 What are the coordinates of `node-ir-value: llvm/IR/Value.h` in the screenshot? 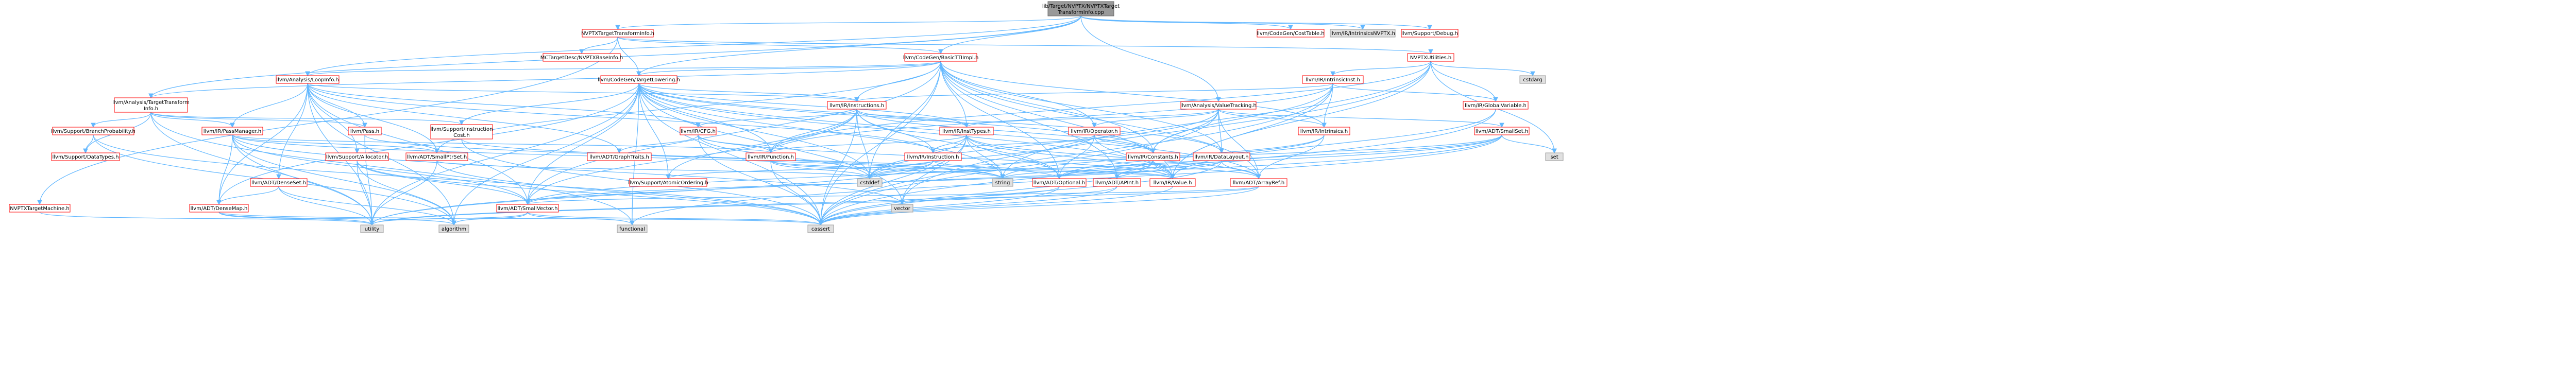 It's located at (1172, 182).